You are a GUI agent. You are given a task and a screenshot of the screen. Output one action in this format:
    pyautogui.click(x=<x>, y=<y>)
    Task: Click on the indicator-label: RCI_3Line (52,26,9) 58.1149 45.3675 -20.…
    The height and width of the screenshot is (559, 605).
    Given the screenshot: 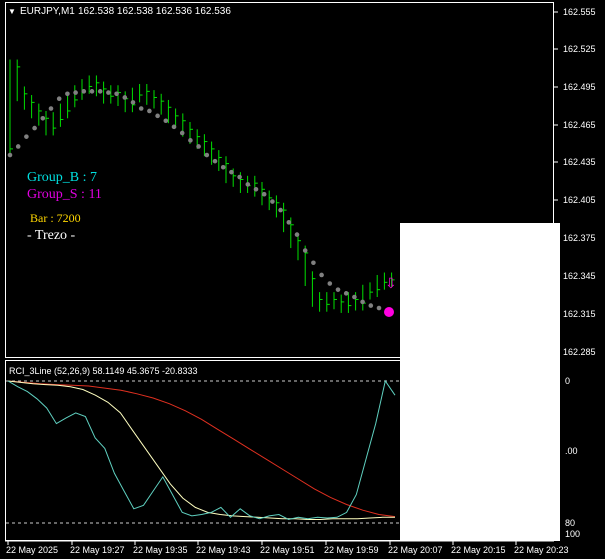 What is the action you would take?
    pyautogui.click(x=103, y=371)
    